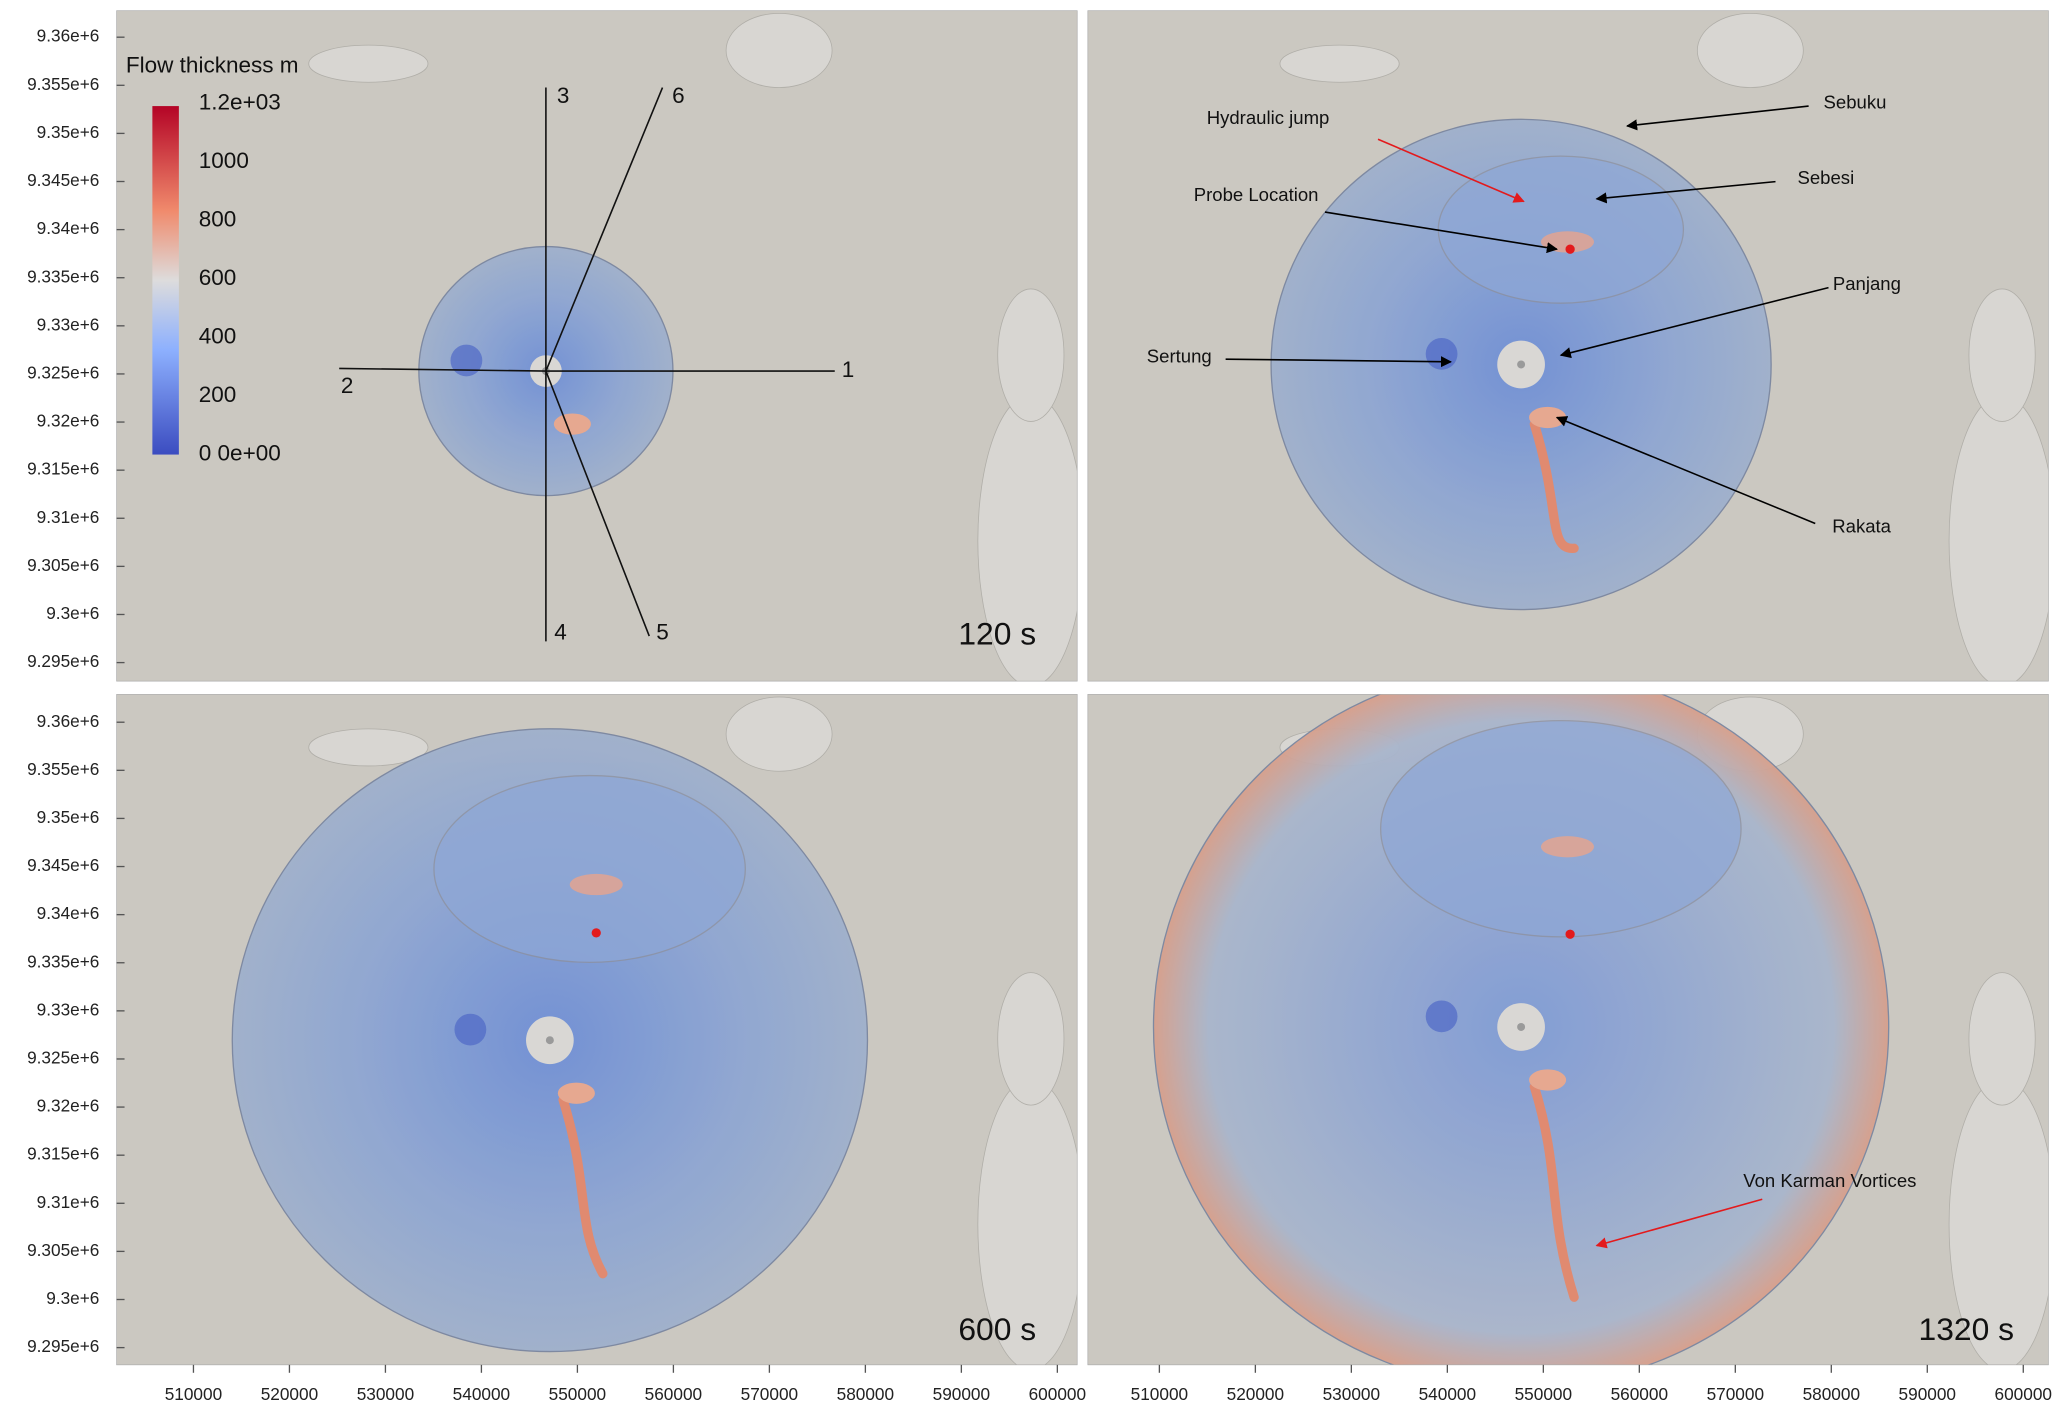 The height and width of the screenshot is (1406, 2067). Describe the element at coordinates (769, 1394) in the screenshot. I see `x-tick-label: 570000` at that location.